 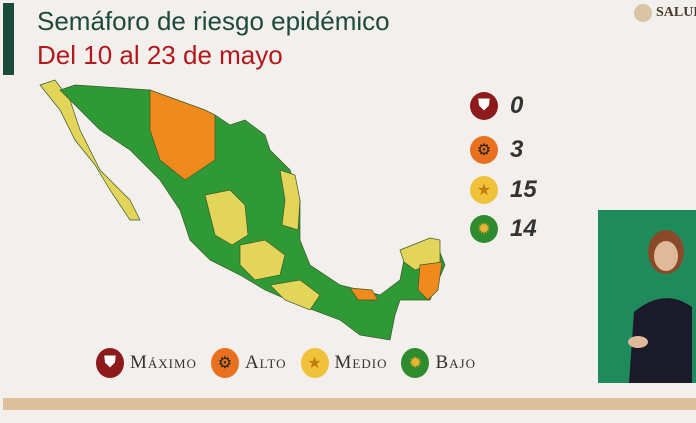 What do you see at coordinates (523, 228) in the screenshot?
I see `count-value: 14` at bounding box center [523, 228].